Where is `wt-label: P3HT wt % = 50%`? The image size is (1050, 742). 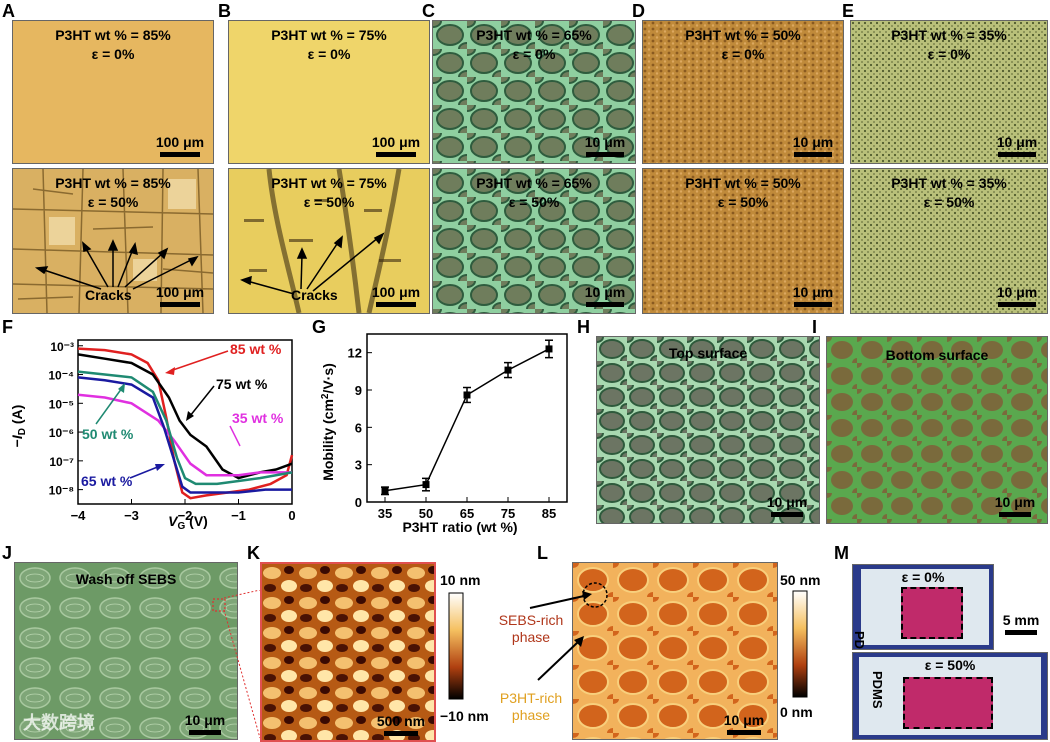 wt-label: P3HT wt % = 50% is located at coordinates (743, 183).